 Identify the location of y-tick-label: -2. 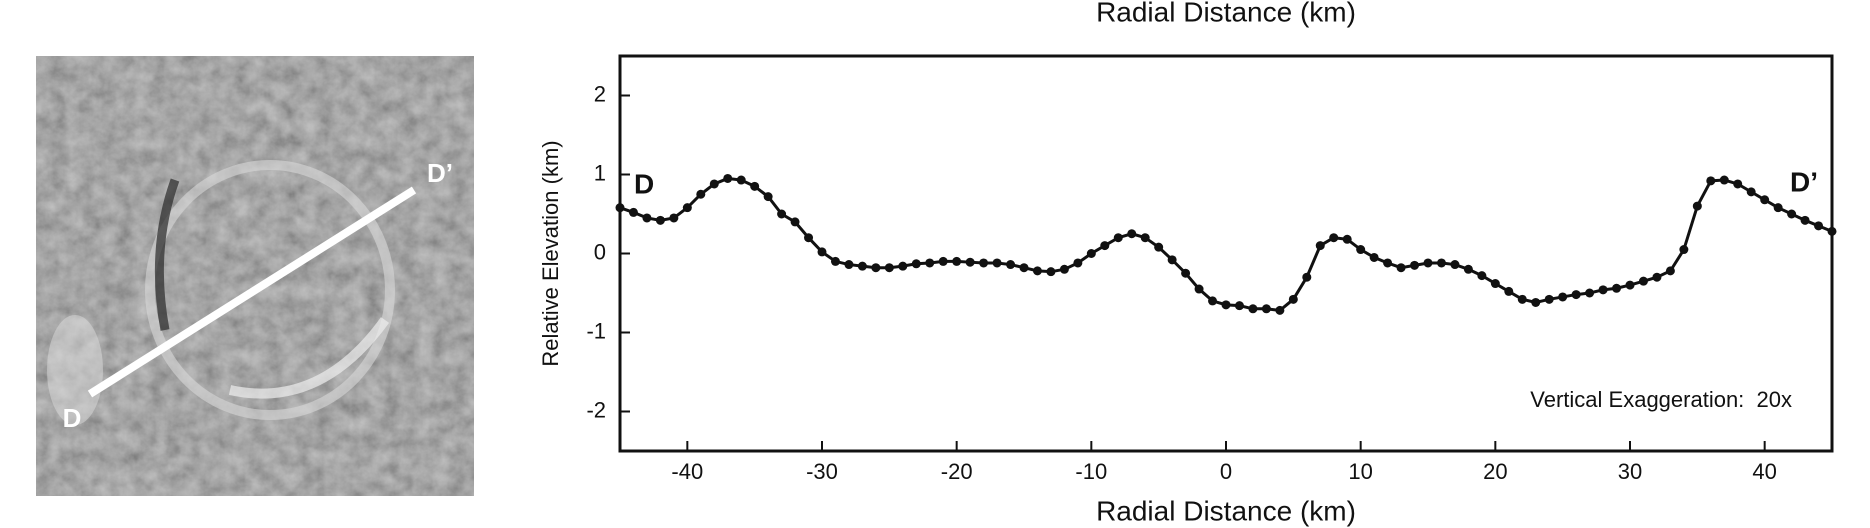
(596, 409).